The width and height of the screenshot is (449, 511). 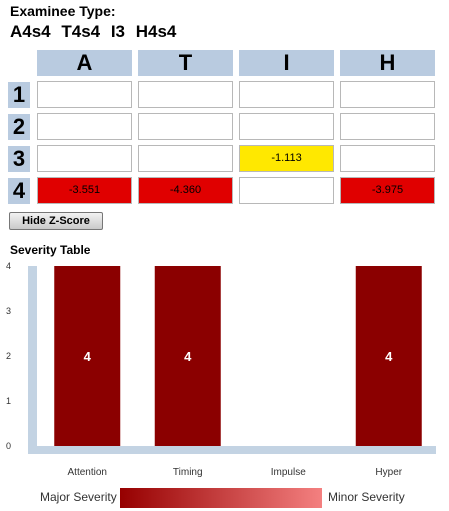 What do you see at coordinates (19, 191) in the screenshot?
I see `row-header-4: 4` at bounding box center [19, 191].